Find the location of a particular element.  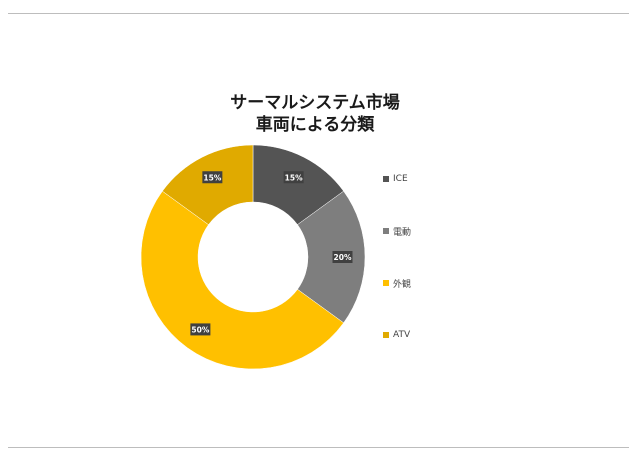

data-label-bg-atv is located at coordinates (212, 177).